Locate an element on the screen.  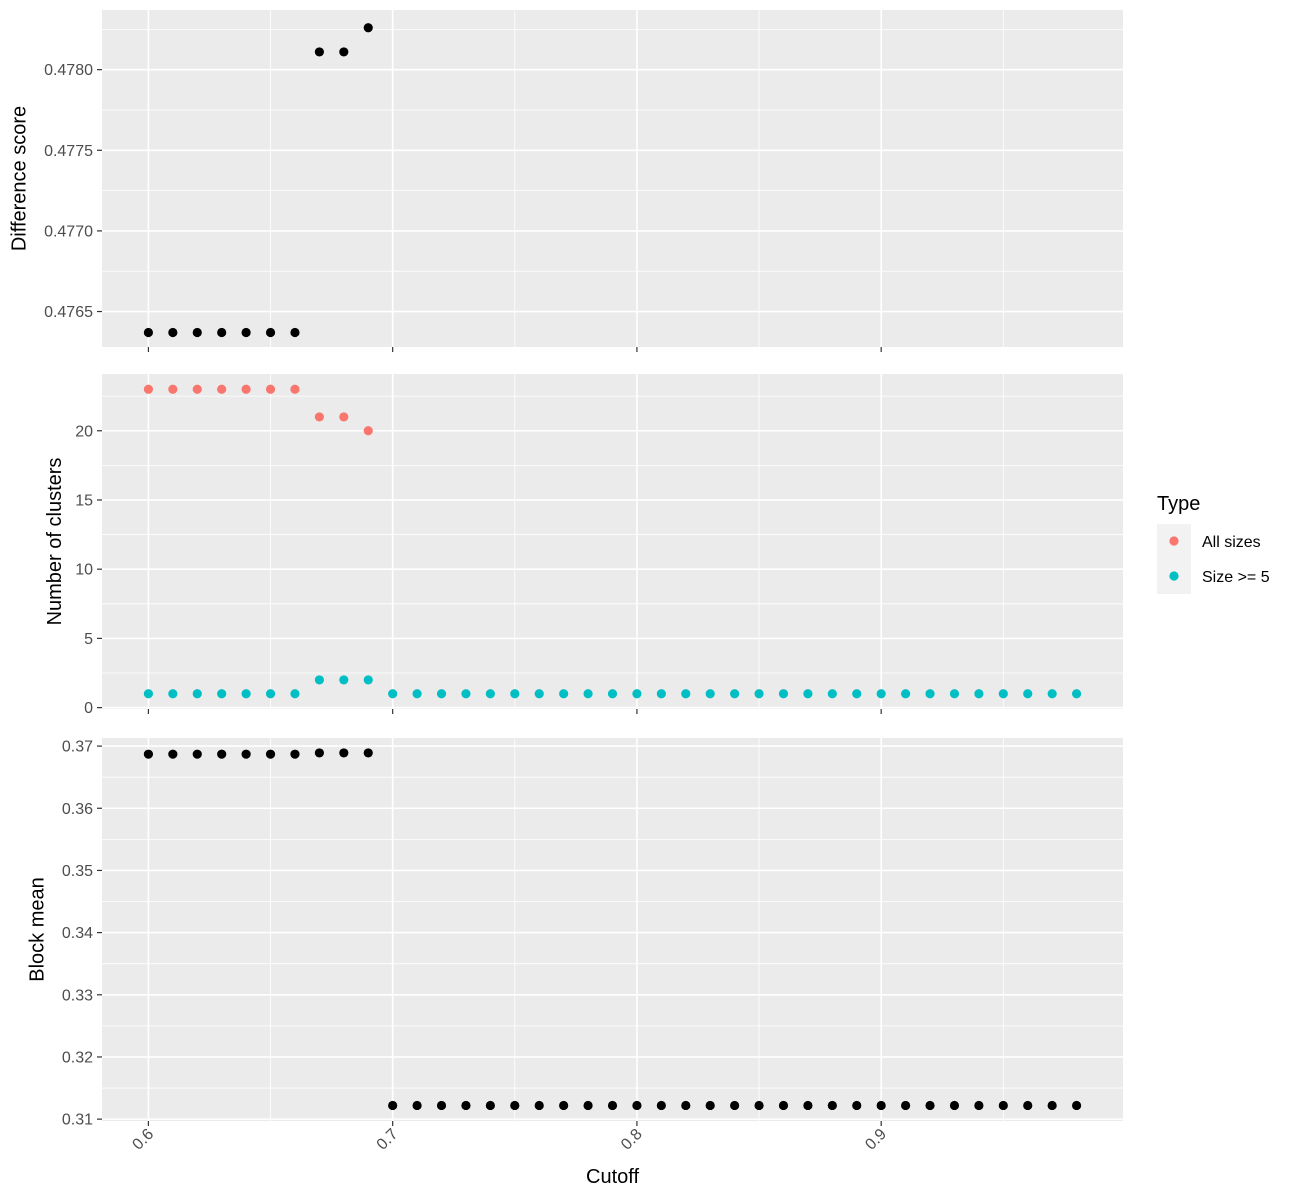
y-tick-label: 20 is located at coordinates (84, 431).